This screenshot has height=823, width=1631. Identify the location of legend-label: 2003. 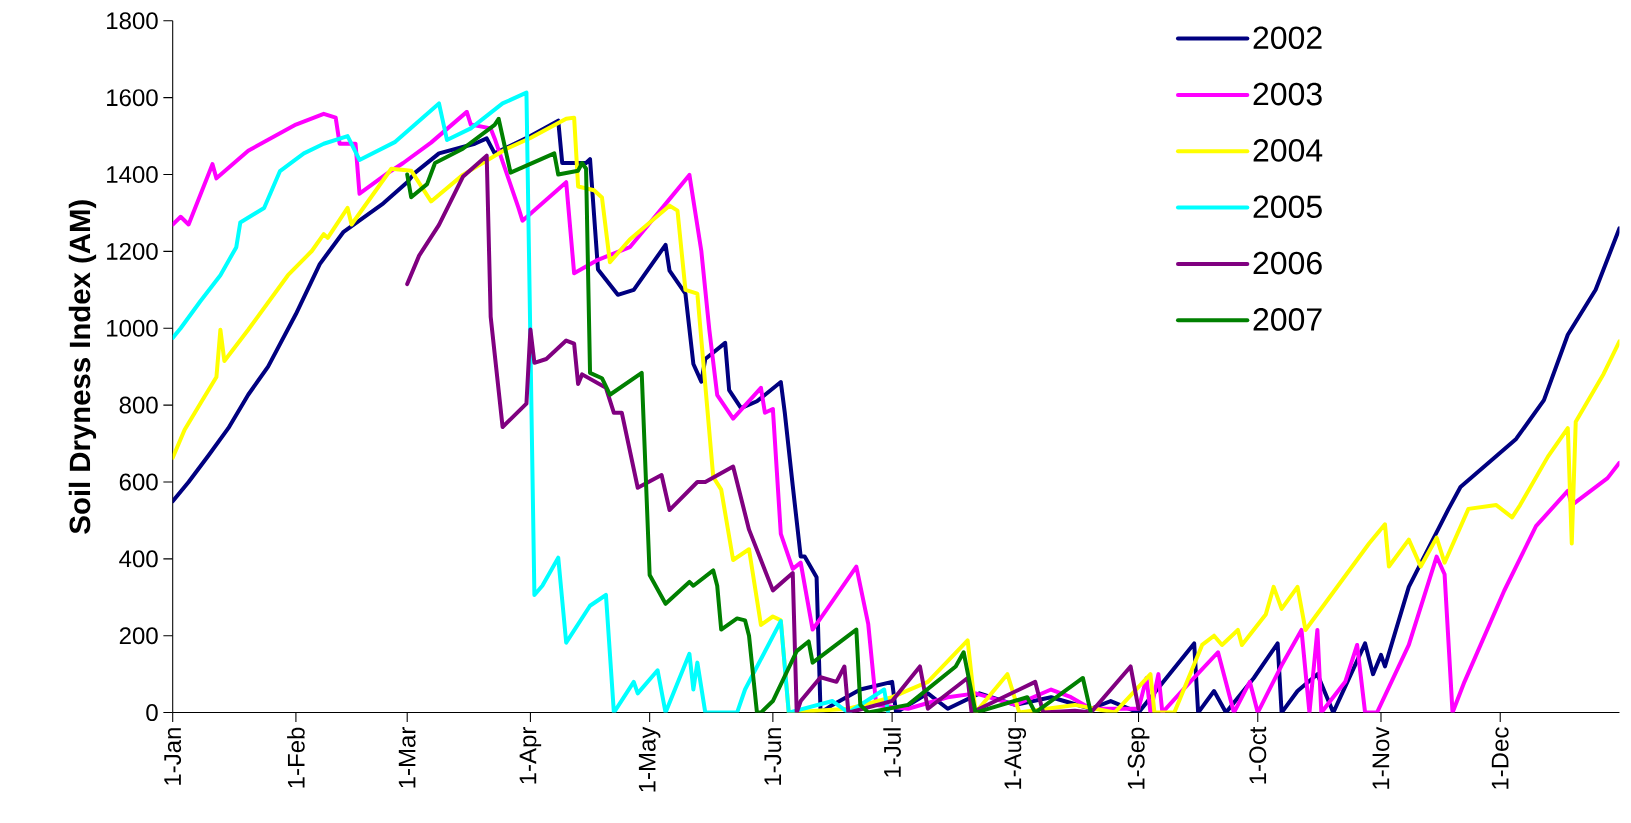
(1287, 94).